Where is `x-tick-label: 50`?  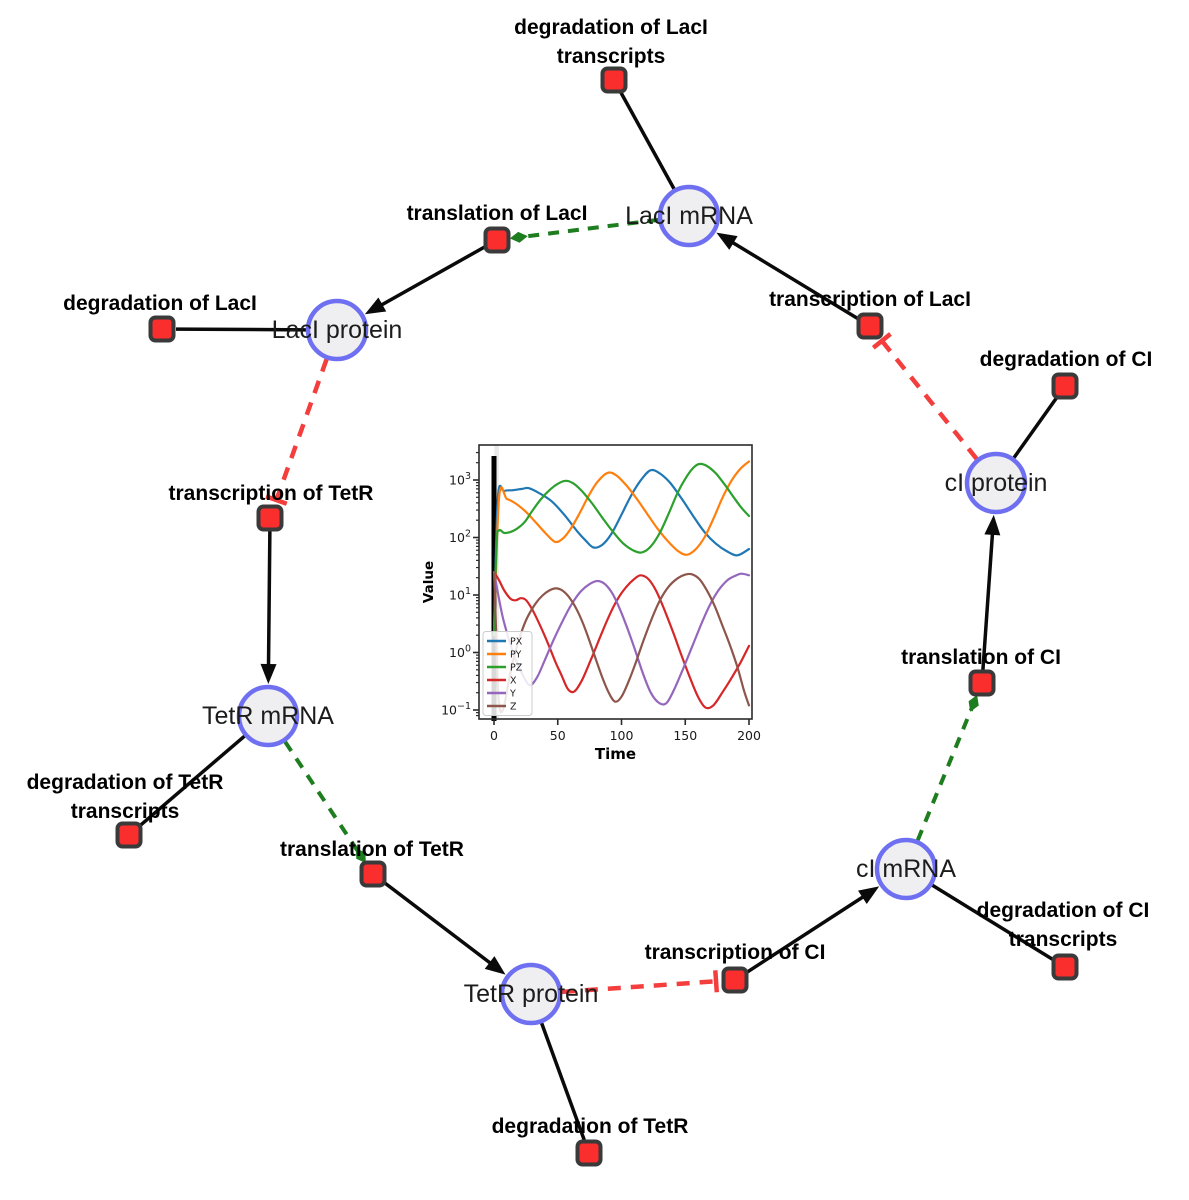 x-tick-label: 50 is located at coordinates (558, 735).